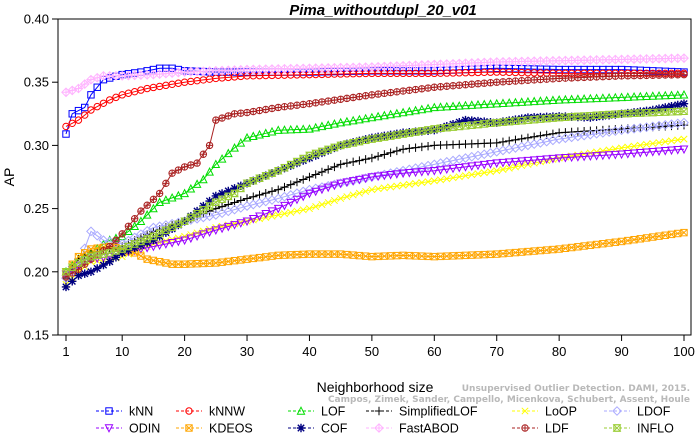 The width and height of the screenshot is (698, 434). What do you see at coordinates (639, 428) in the screenshot?
I see `legend-item-inflo: INFLO` at bounding box center [639, 428].